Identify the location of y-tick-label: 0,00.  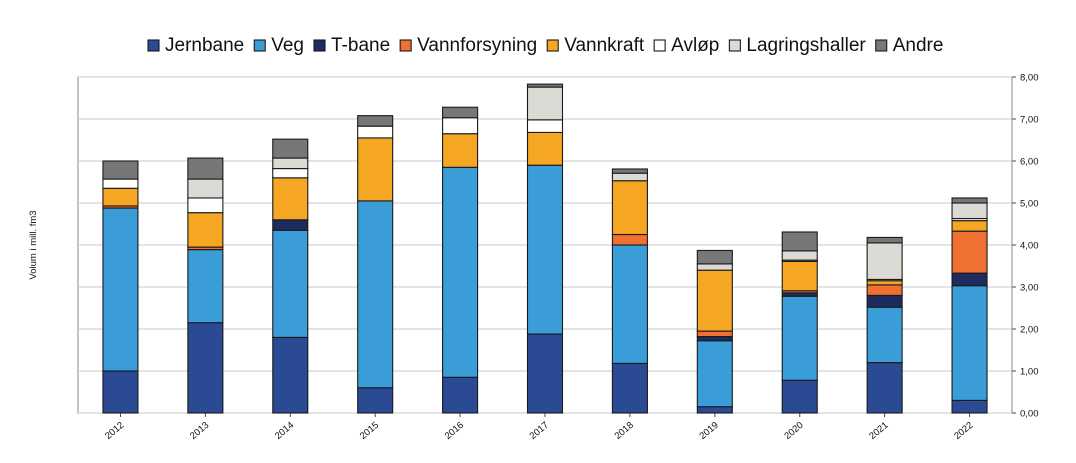
(1029, 414).